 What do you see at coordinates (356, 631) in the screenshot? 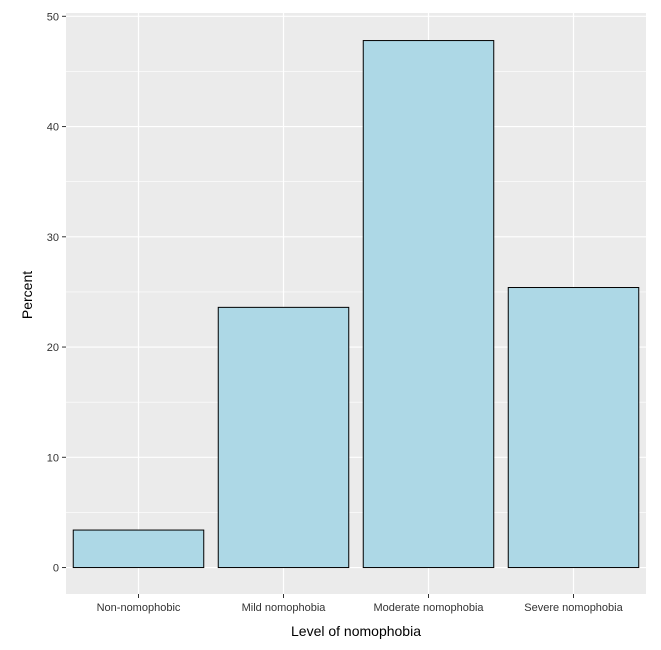
I see `x-axis-title: Level of nomophobia` at bounding box center [356, 631].